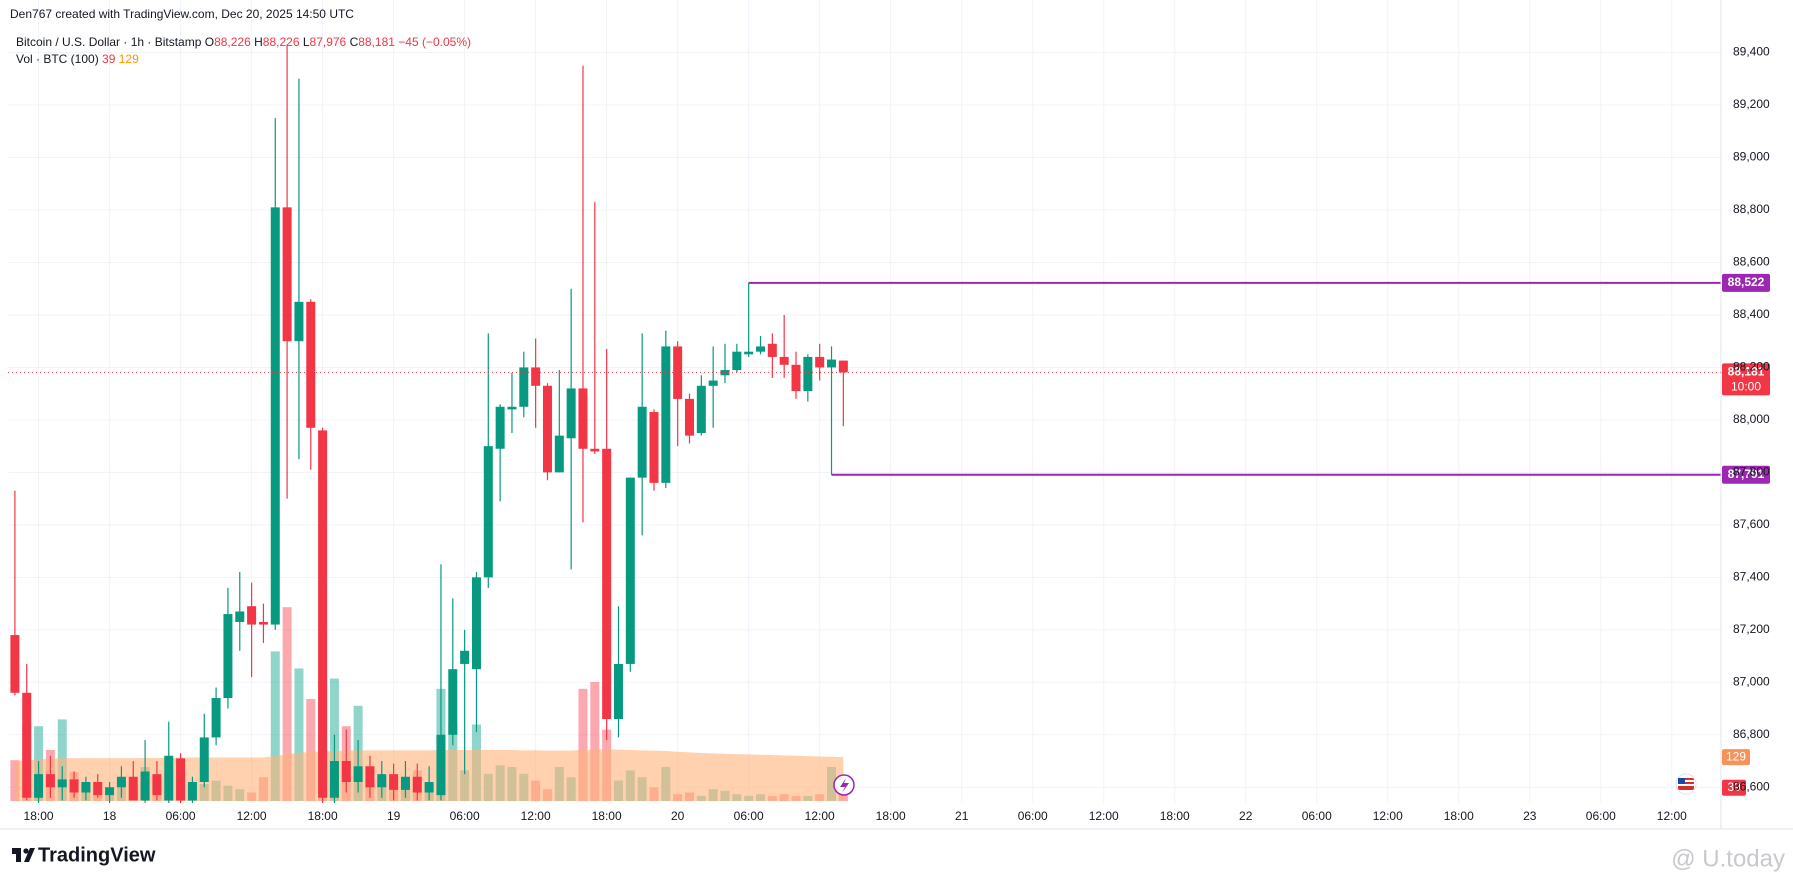 Image resolution: width=1793 pixels, height=885 pixels. I want to click on level-label: 88,522, so click(1746, 282).